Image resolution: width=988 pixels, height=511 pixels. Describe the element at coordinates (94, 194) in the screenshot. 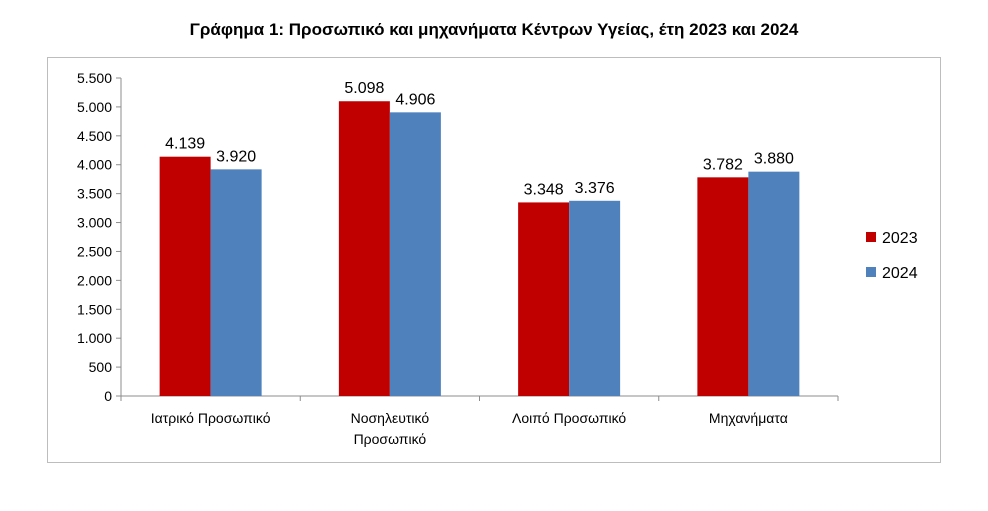

I see `y-tick-label: 3.500` at that location.